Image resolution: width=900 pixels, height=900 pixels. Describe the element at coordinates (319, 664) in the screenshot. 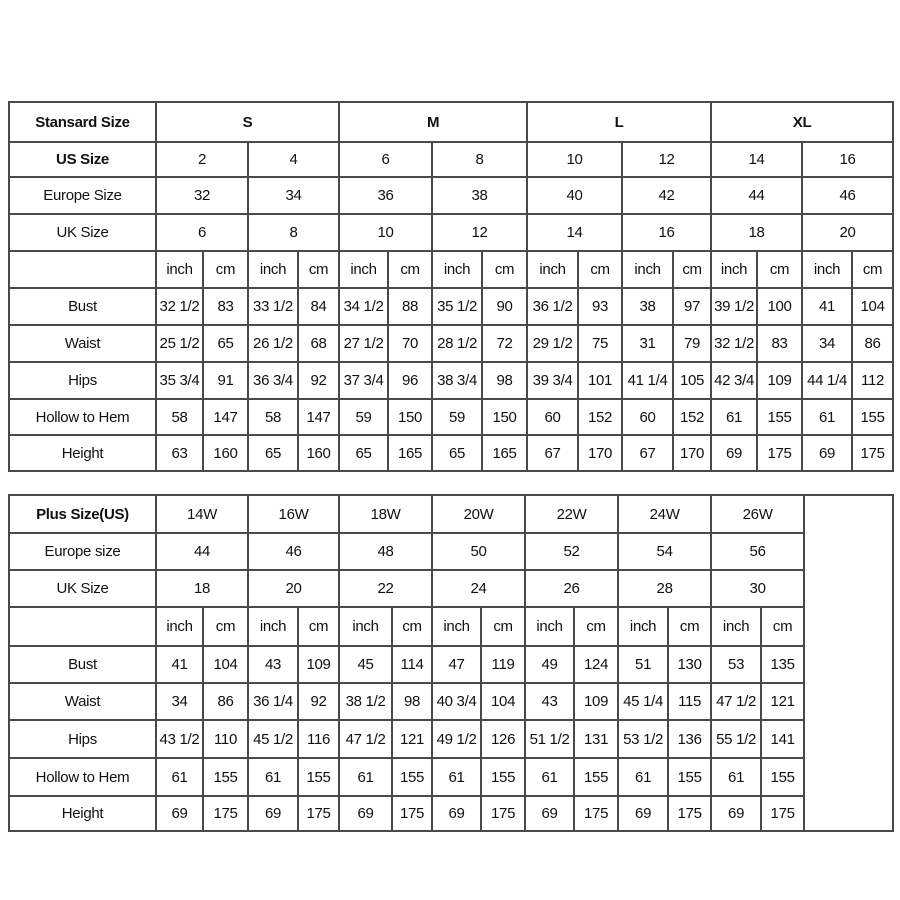

I see `measurement-cell: 109` at that location.